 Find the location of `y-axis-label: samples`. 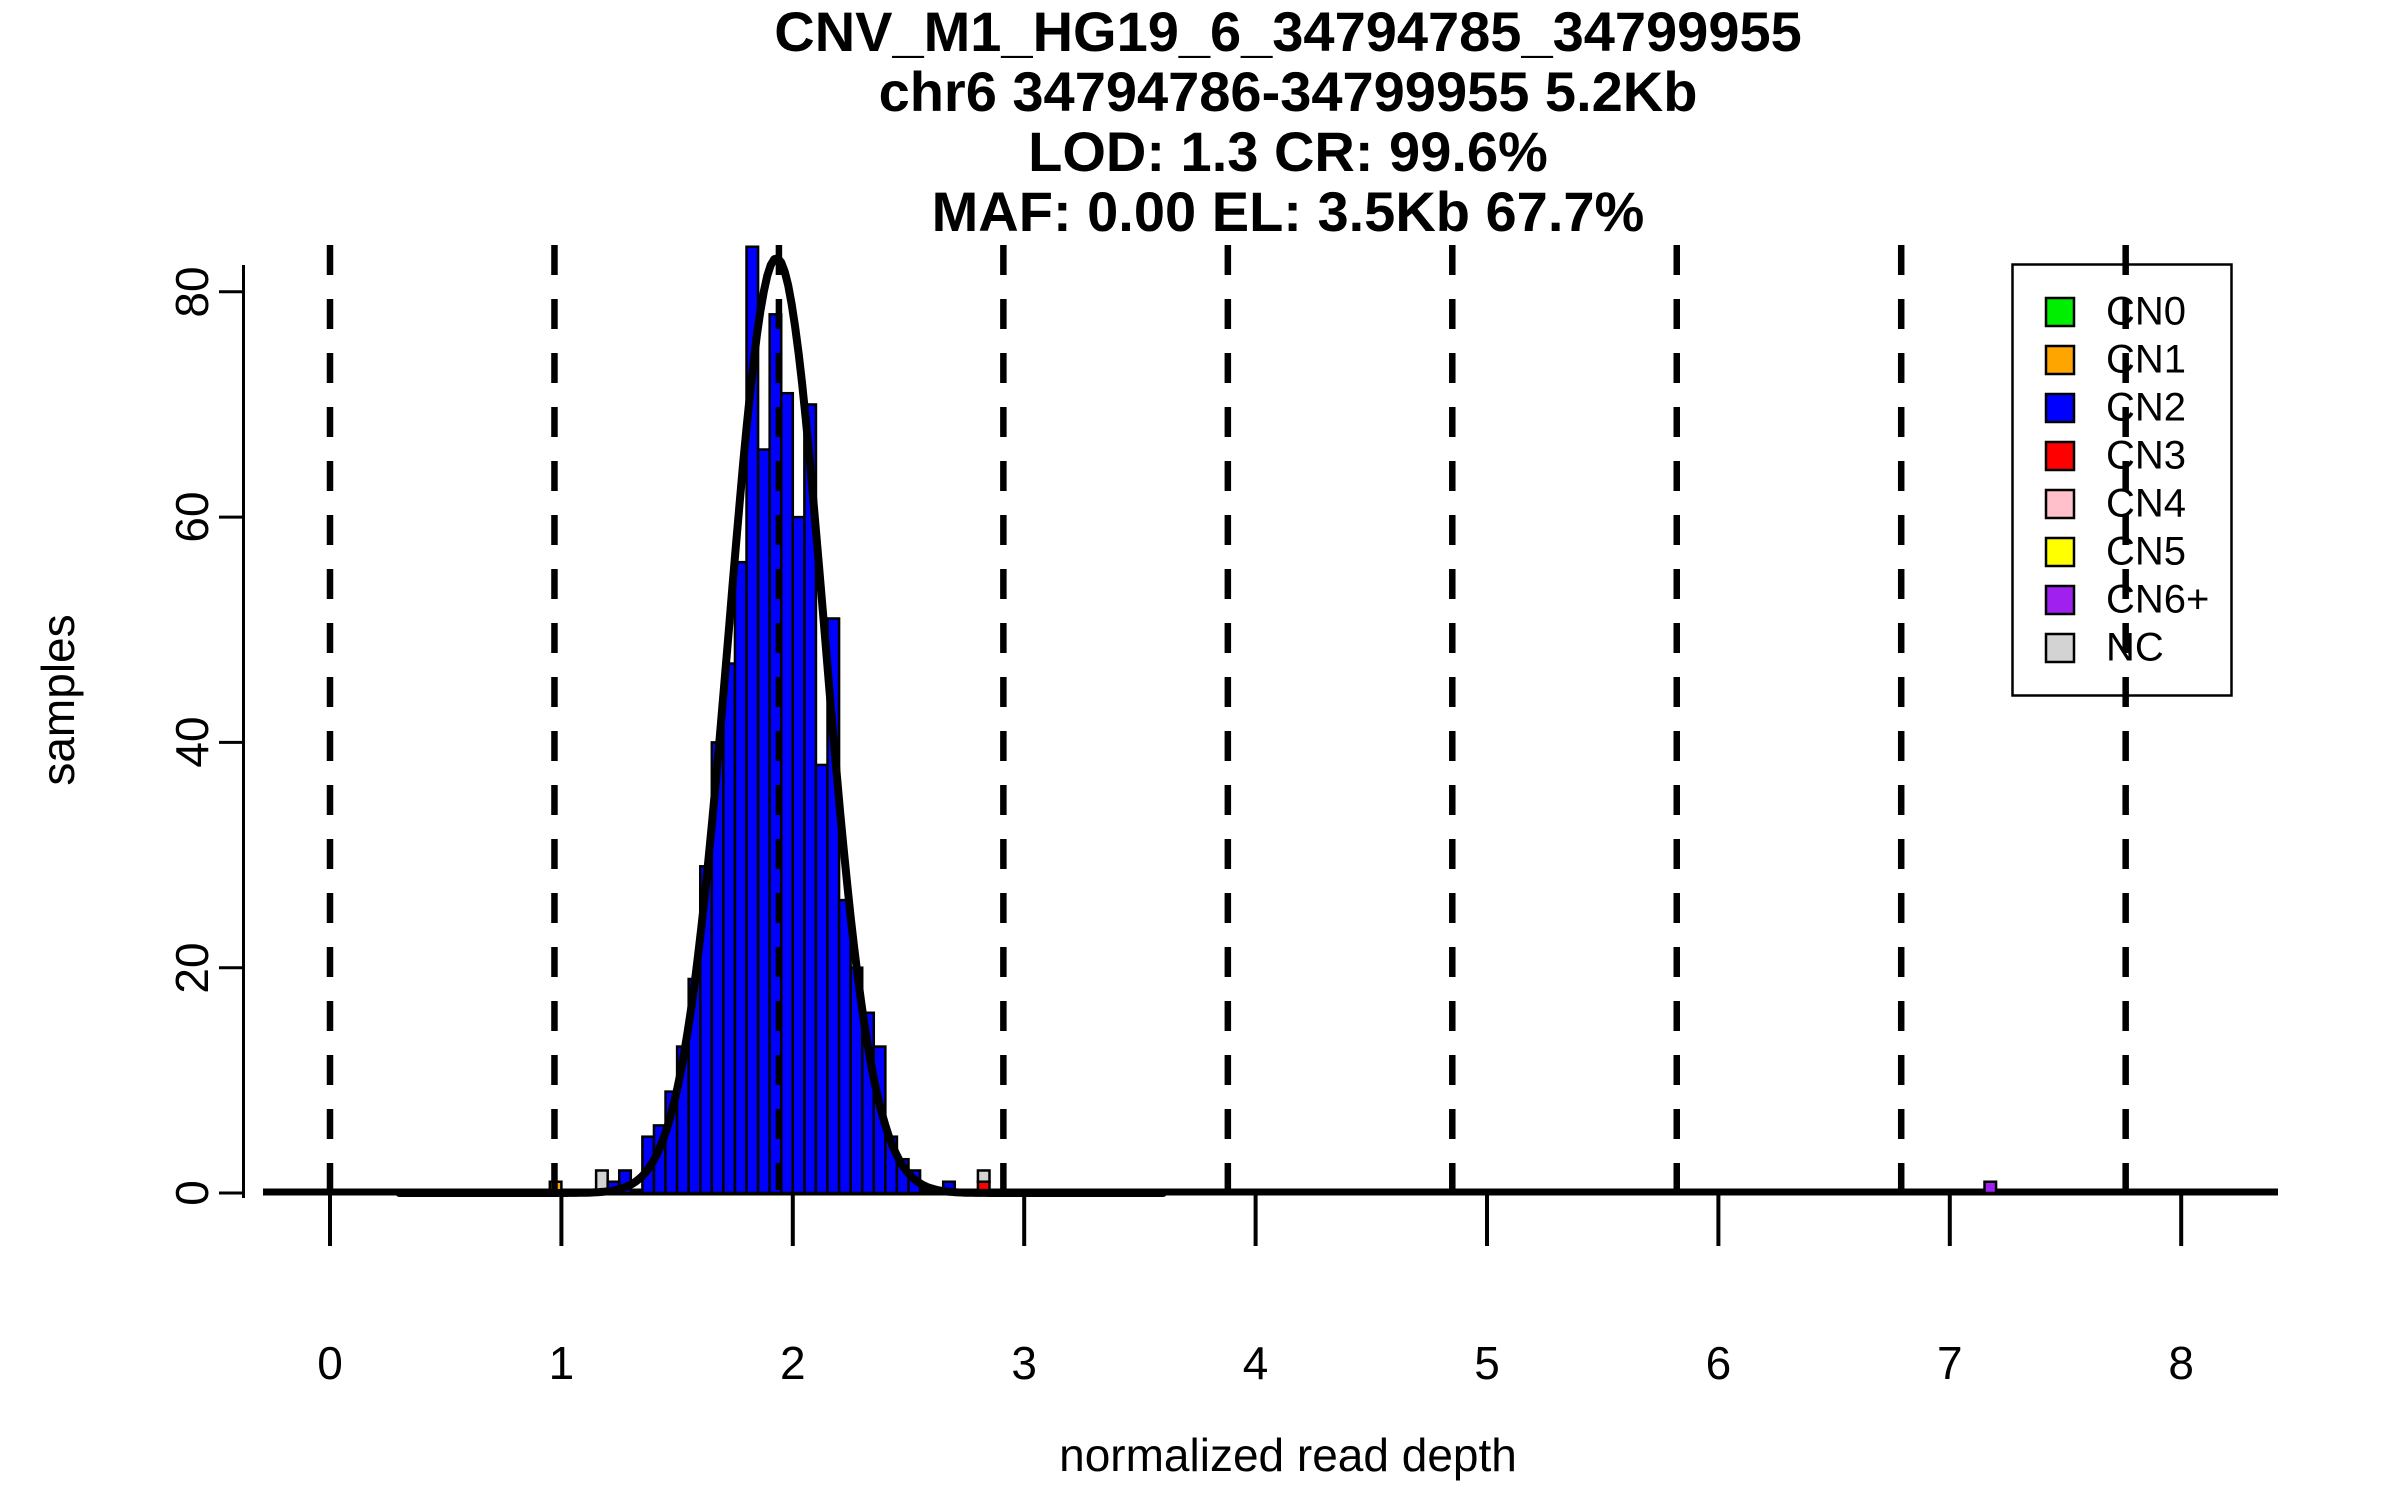

y-axis-label: samples is located at coordinates (58, 700).